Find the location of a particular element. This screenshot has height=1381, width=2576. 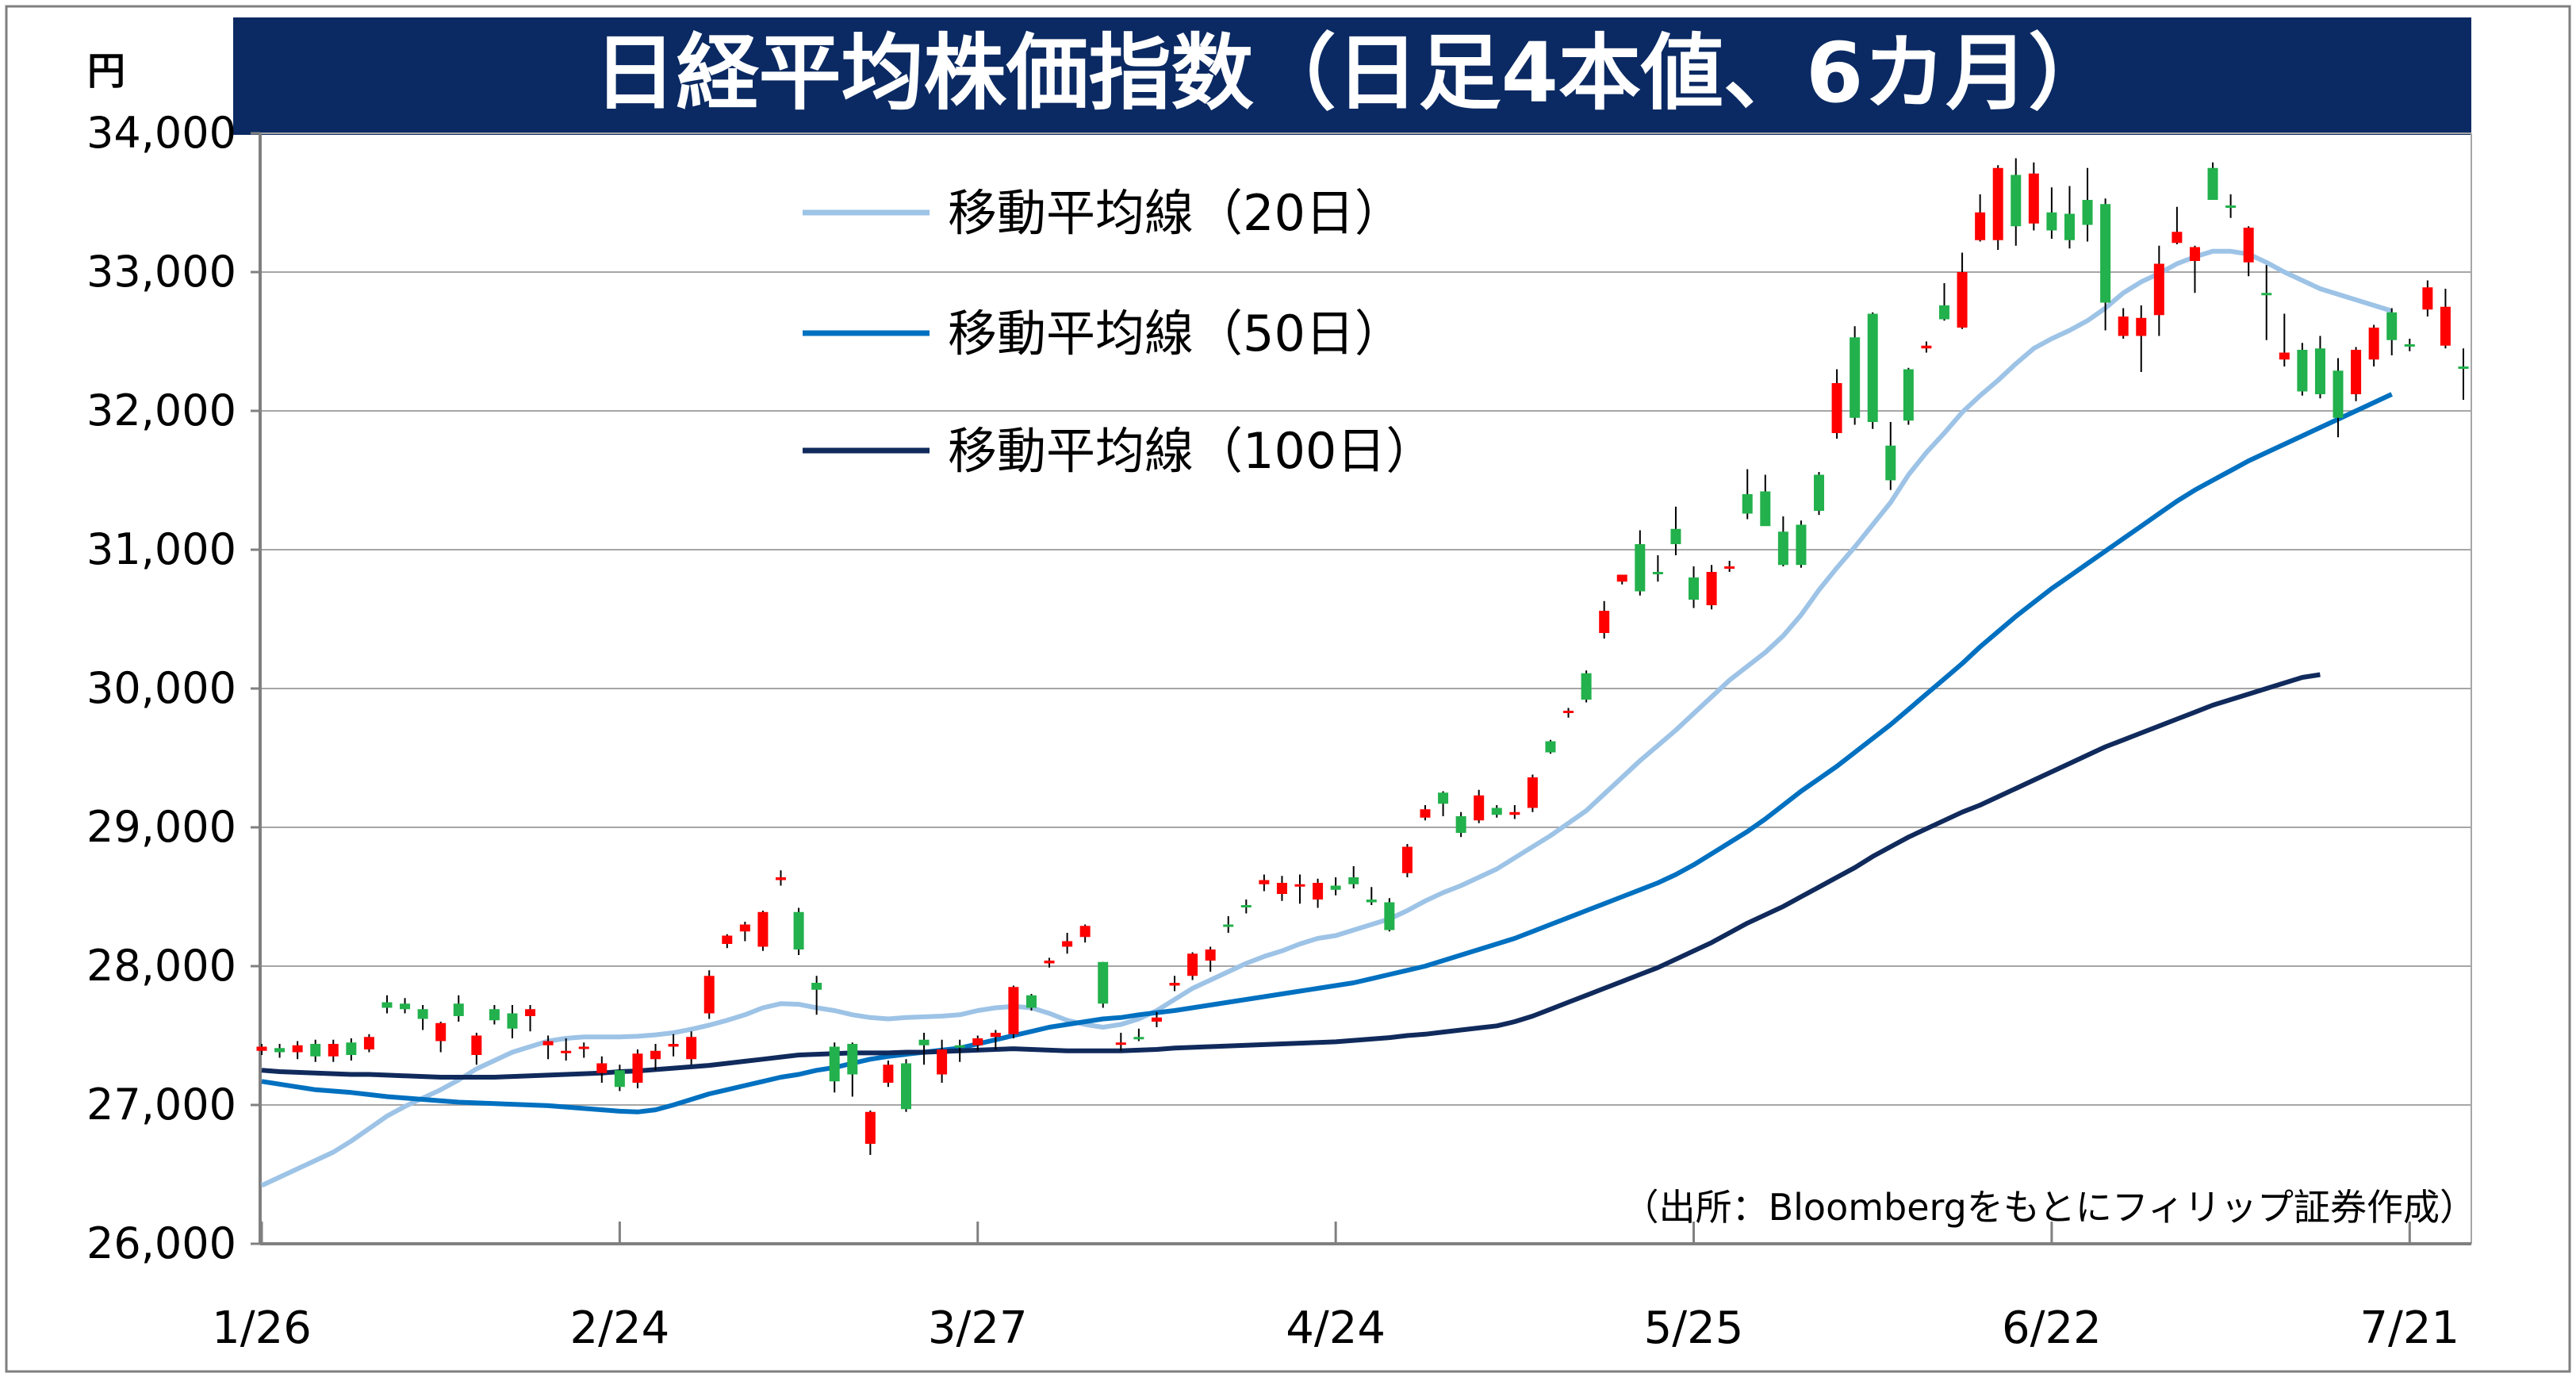

title-banner is located at coordinates (1352, 76).